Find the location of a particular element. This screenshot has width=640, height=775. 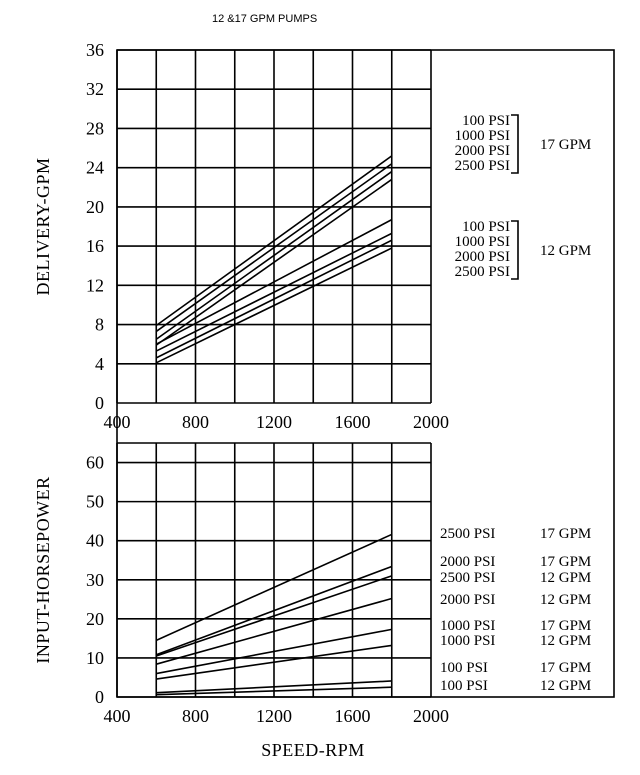

y-tick-label: 60 is located at coordinates (95, 463).